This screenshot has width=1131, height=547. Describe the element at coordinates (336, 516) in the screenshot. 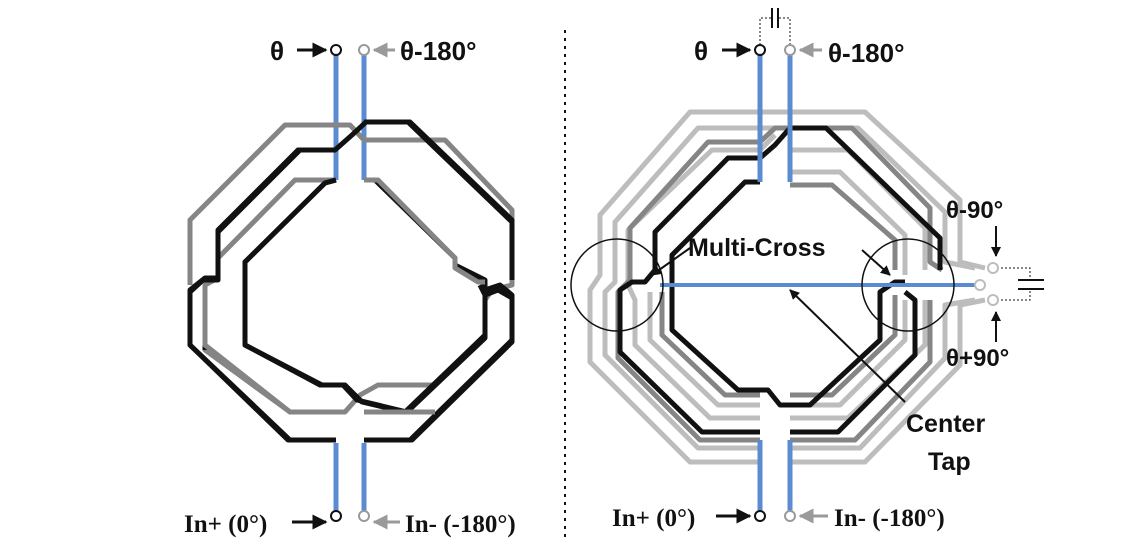

I see `left-pin-bottom-in` at that location.